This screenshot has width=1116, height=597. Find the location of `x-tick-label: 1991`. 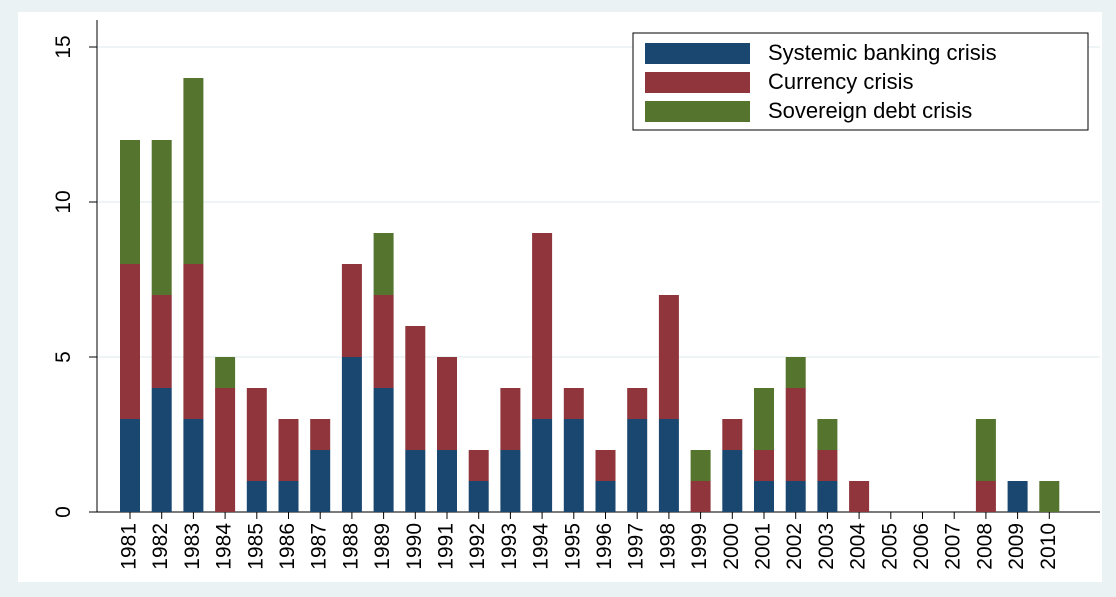

x-tick-label: 1991 is located at coordinates (446, 546).